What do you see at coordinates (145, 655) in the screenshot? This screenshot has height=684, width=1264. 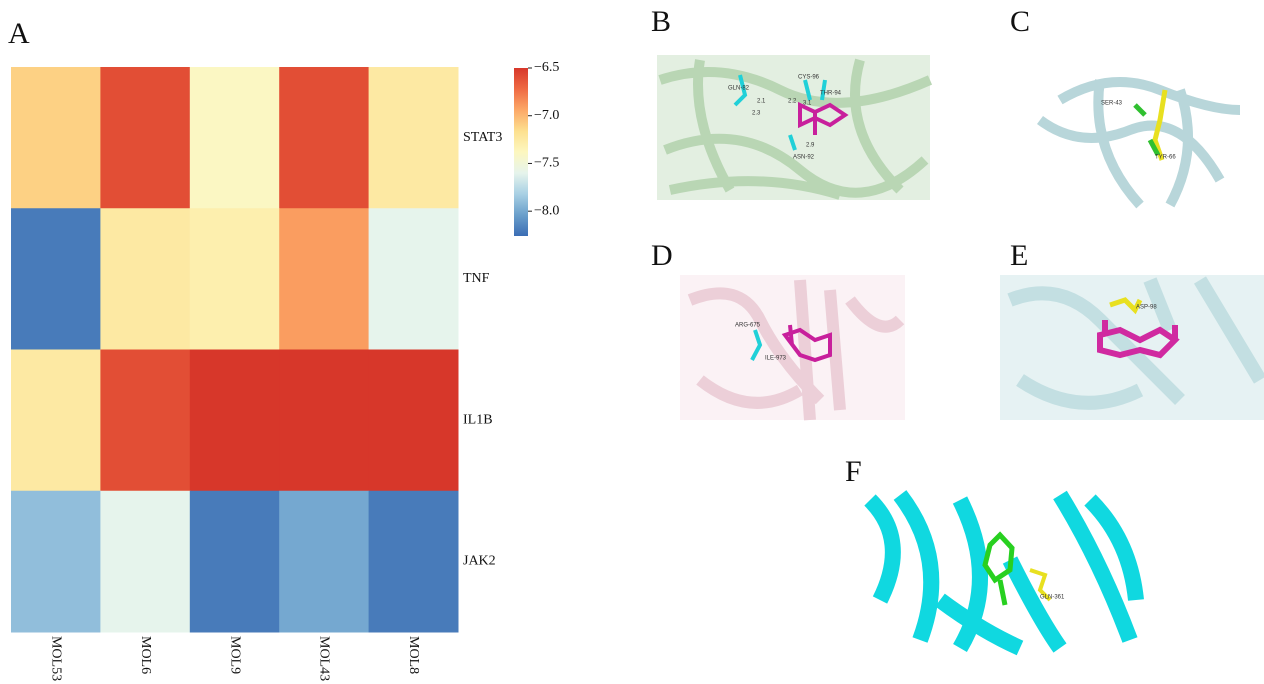 I see `column-label: MOL6` at bounding box center [145, 655].